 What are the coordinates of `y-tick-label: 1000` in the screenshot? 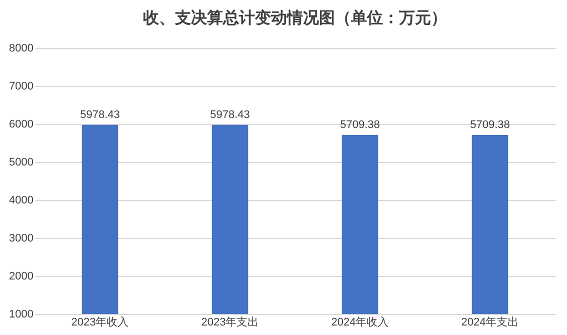 It's located at (21, 314).